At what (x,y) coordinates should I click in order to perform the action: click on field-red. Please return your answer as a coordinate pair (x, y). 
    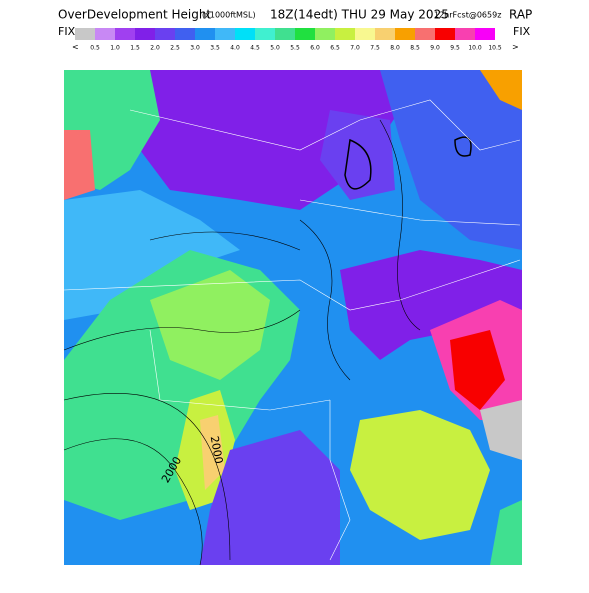
    Looking at the image, I should click on (477, 370).